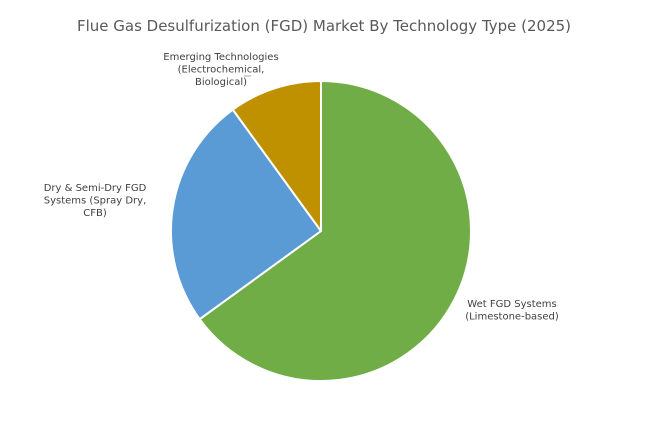  I want to click on slice-label-line: Emerging Technologies, so click(220, 57).